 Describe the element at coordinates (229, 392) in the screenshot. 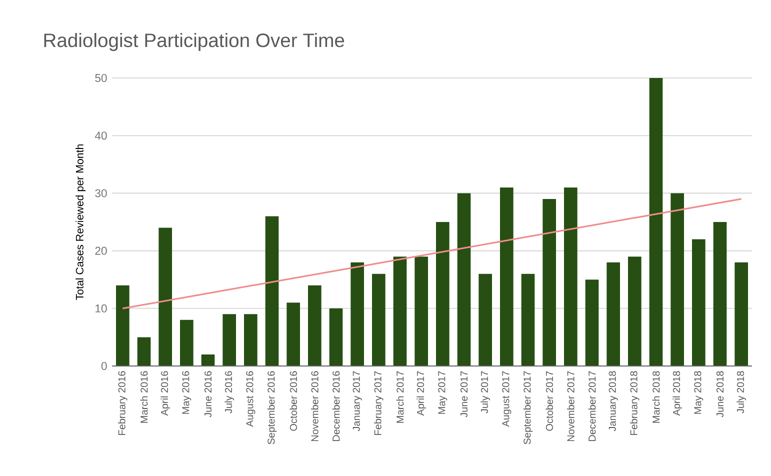

I see `x-tick-label: July 2016` at that location.